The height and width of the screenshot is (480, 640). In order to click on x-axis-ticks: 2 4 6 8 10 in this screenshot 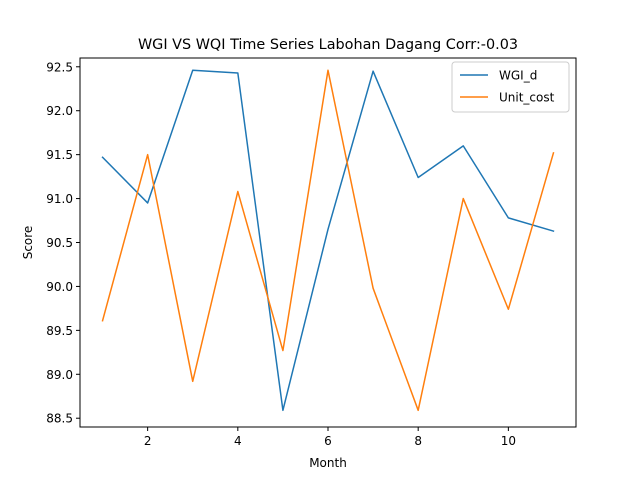, I will do `click(330, 437)`.